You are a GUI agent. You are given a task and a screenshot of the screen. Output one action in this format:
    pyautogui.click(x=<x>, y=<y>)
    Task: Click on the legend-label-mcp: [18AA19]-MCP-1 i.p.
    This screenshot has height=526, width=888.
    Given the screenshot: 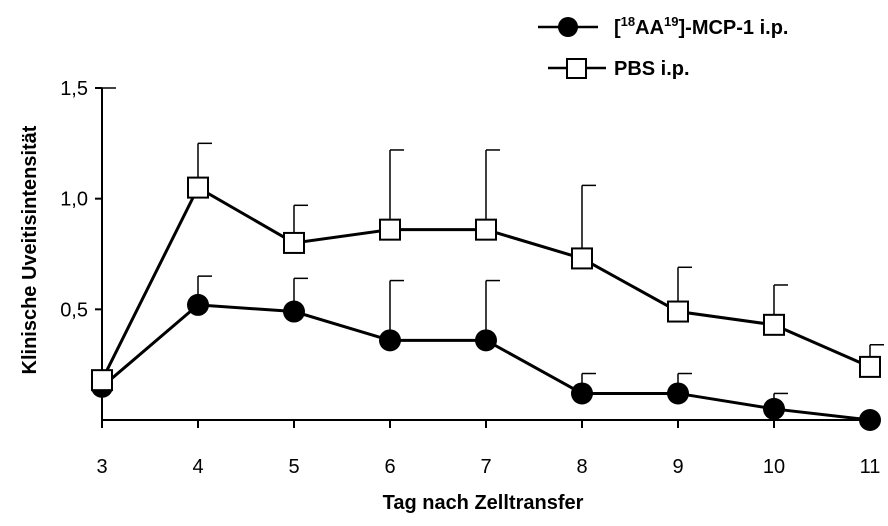 What is the action you would take?
    pyautogui.click(x=701, y=26)
    